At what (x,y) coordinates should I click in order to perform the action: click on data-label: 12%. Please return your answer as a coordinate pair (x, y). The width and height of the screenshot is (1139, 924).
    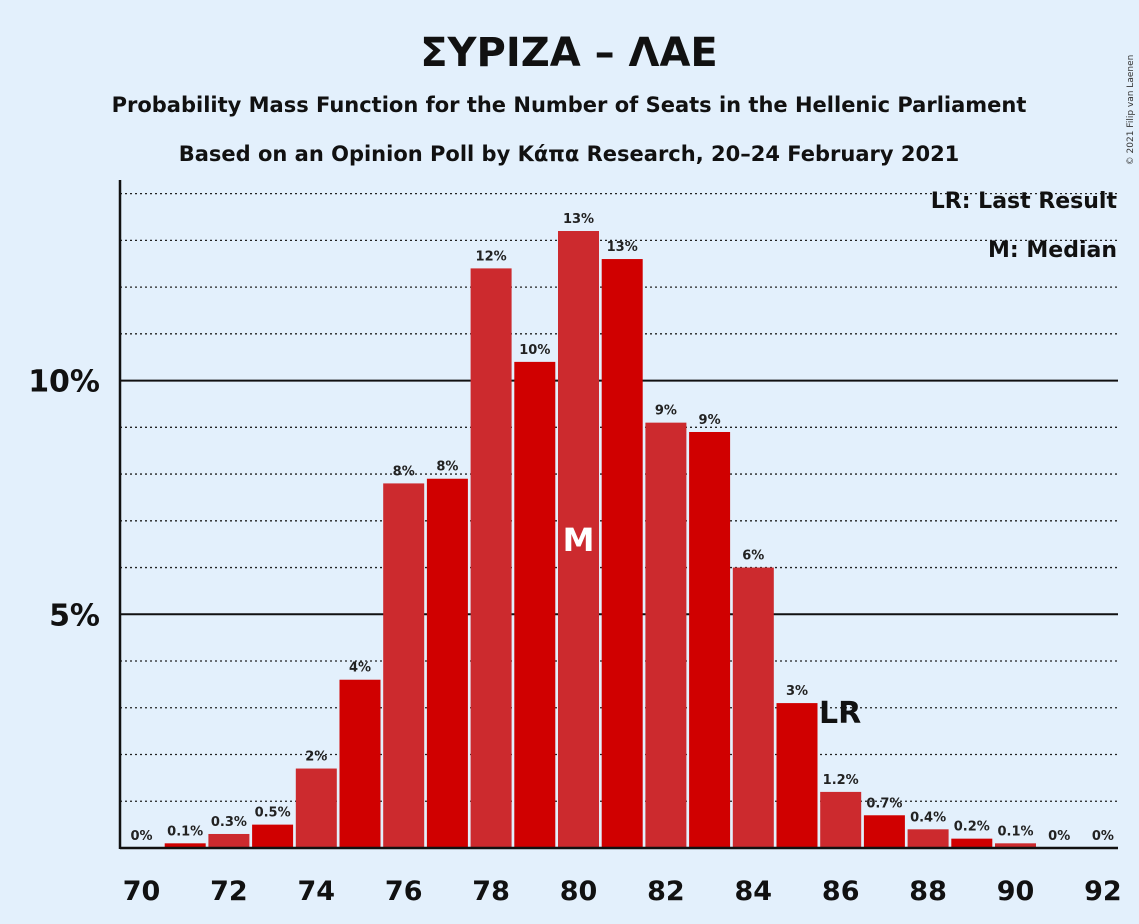
    Looking at the image, I should click on (491, 256).